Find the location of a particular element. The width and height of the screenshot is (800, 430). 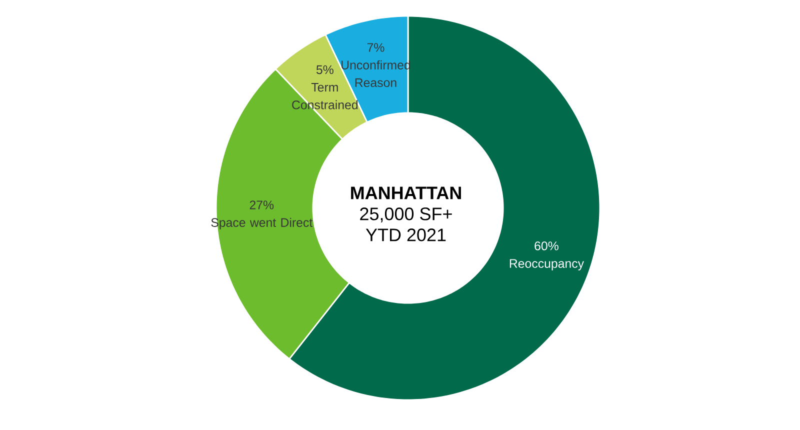

slice-label: Reoccupancy is located at coordinates (547, 264).